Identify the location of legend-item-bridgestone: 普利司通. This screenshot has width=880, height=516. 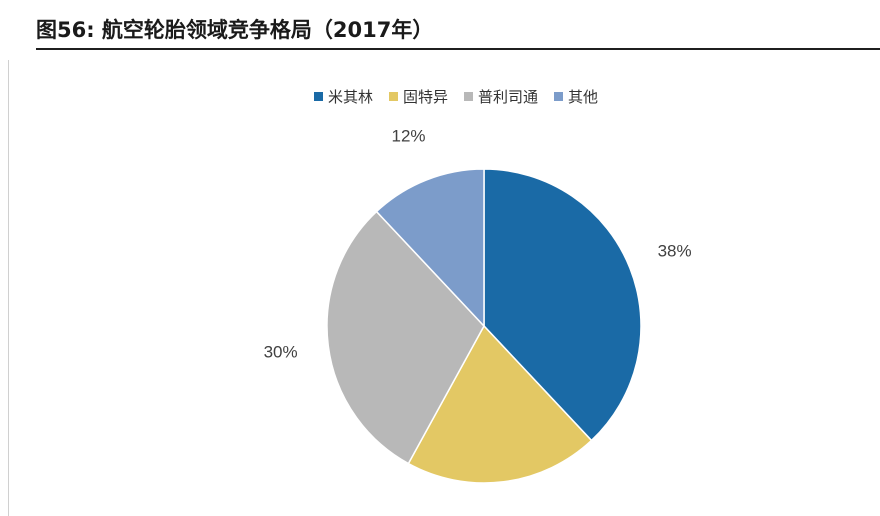
(501, 96).